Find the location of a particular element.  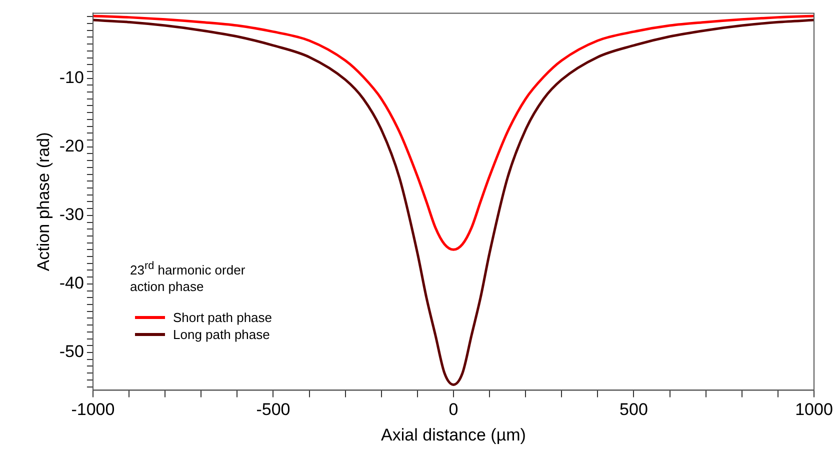

x-tick-label: -1000 is located at coordinates (93, 410).